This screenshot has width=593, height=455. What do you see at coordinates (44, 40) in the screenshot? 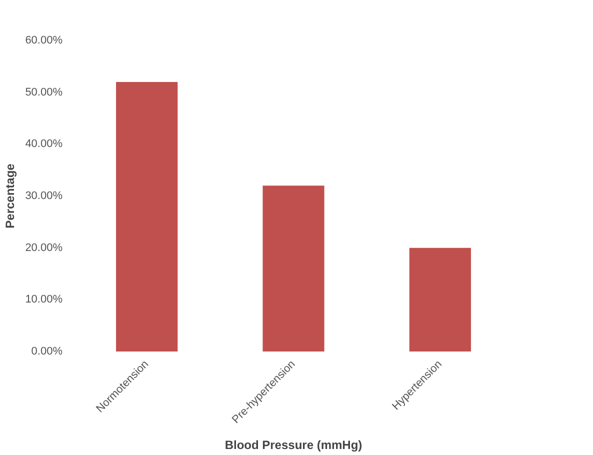
I see `y-tick-label: 60.00%` at bounding box center [44, 40].